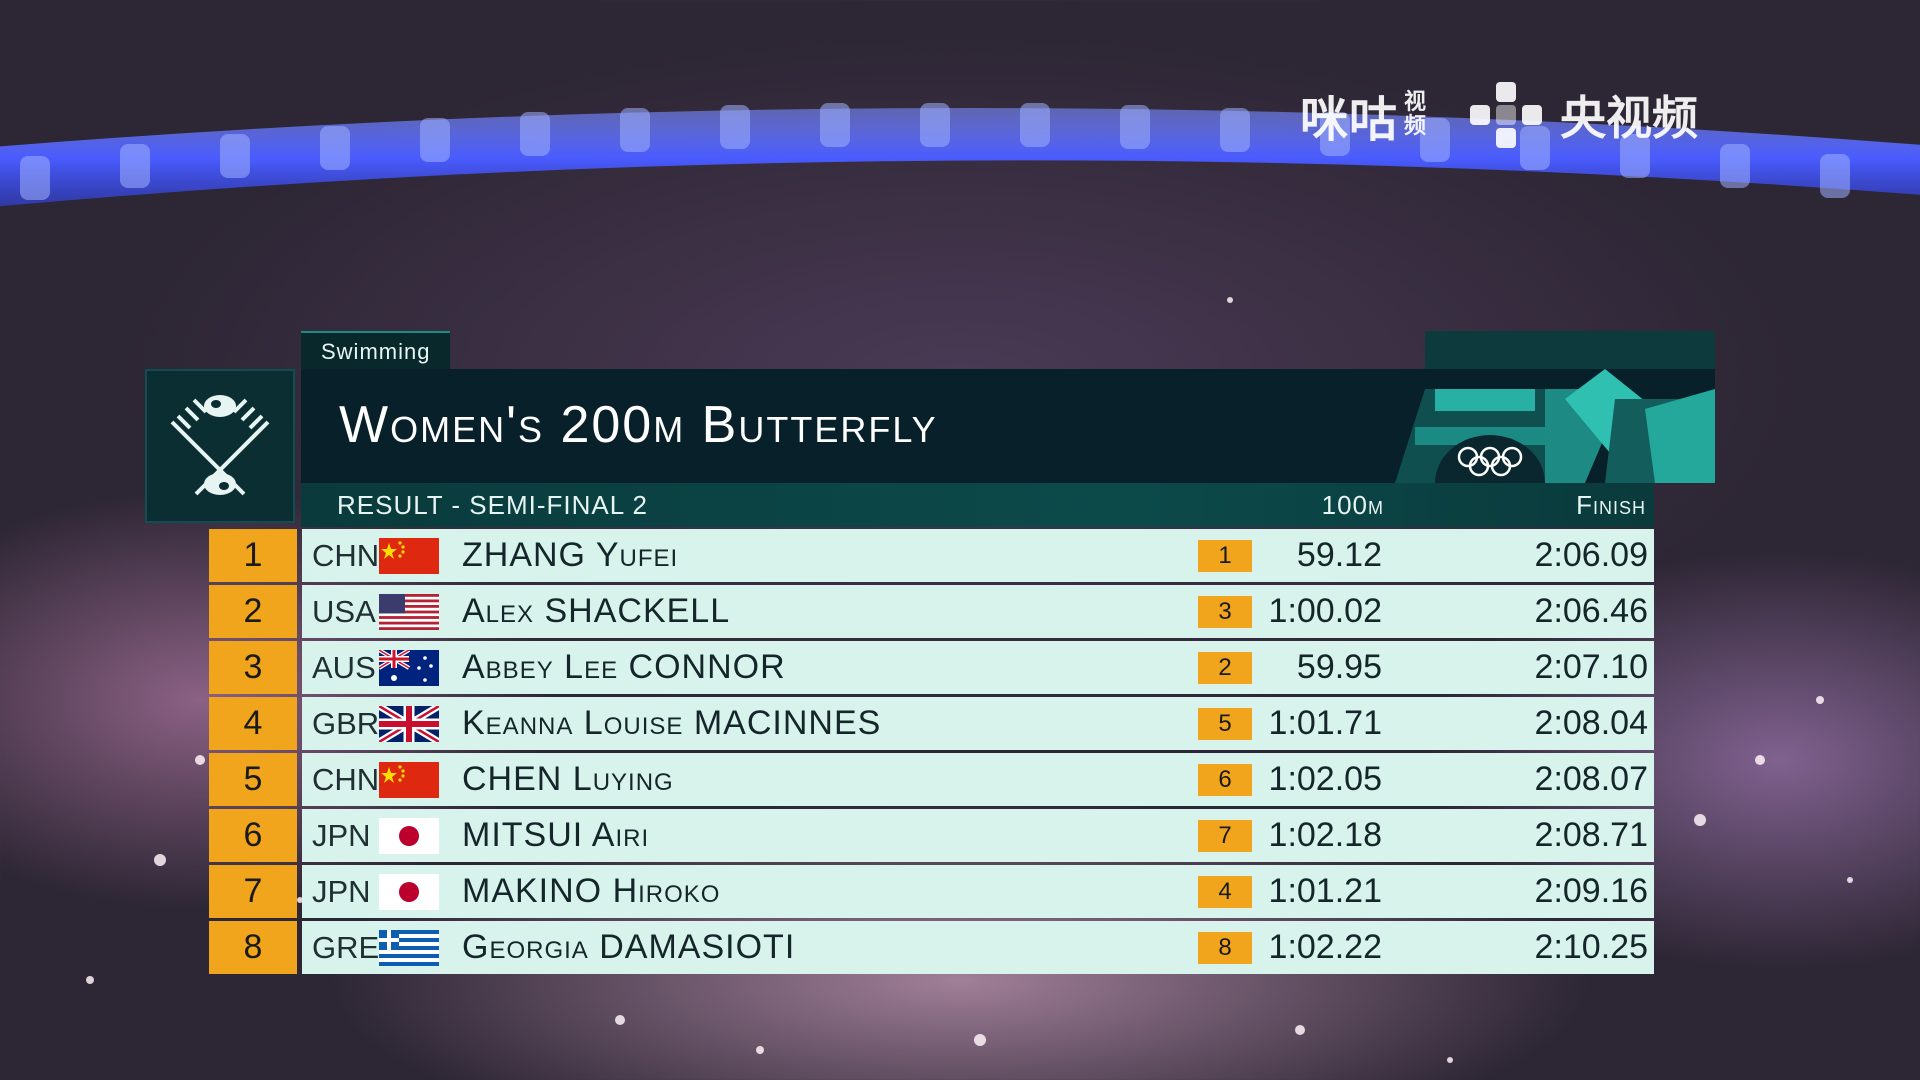 The height and width of the screenshot is (1080, 1920). Describe the element at coordinates (1591, 779) in the screenshot. I see `finish-time: 2:08.07` at that location.